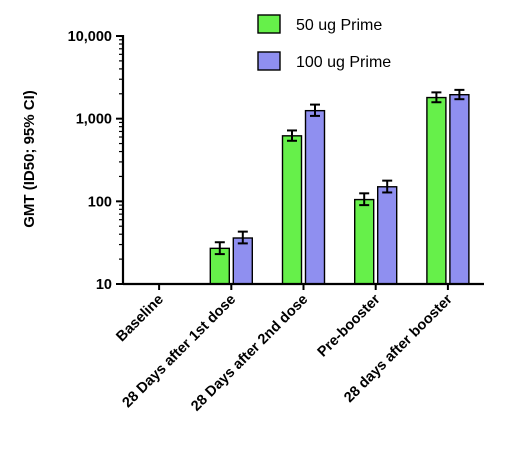  I want to click on y-tick-label-1: 10, so click(104, 285).